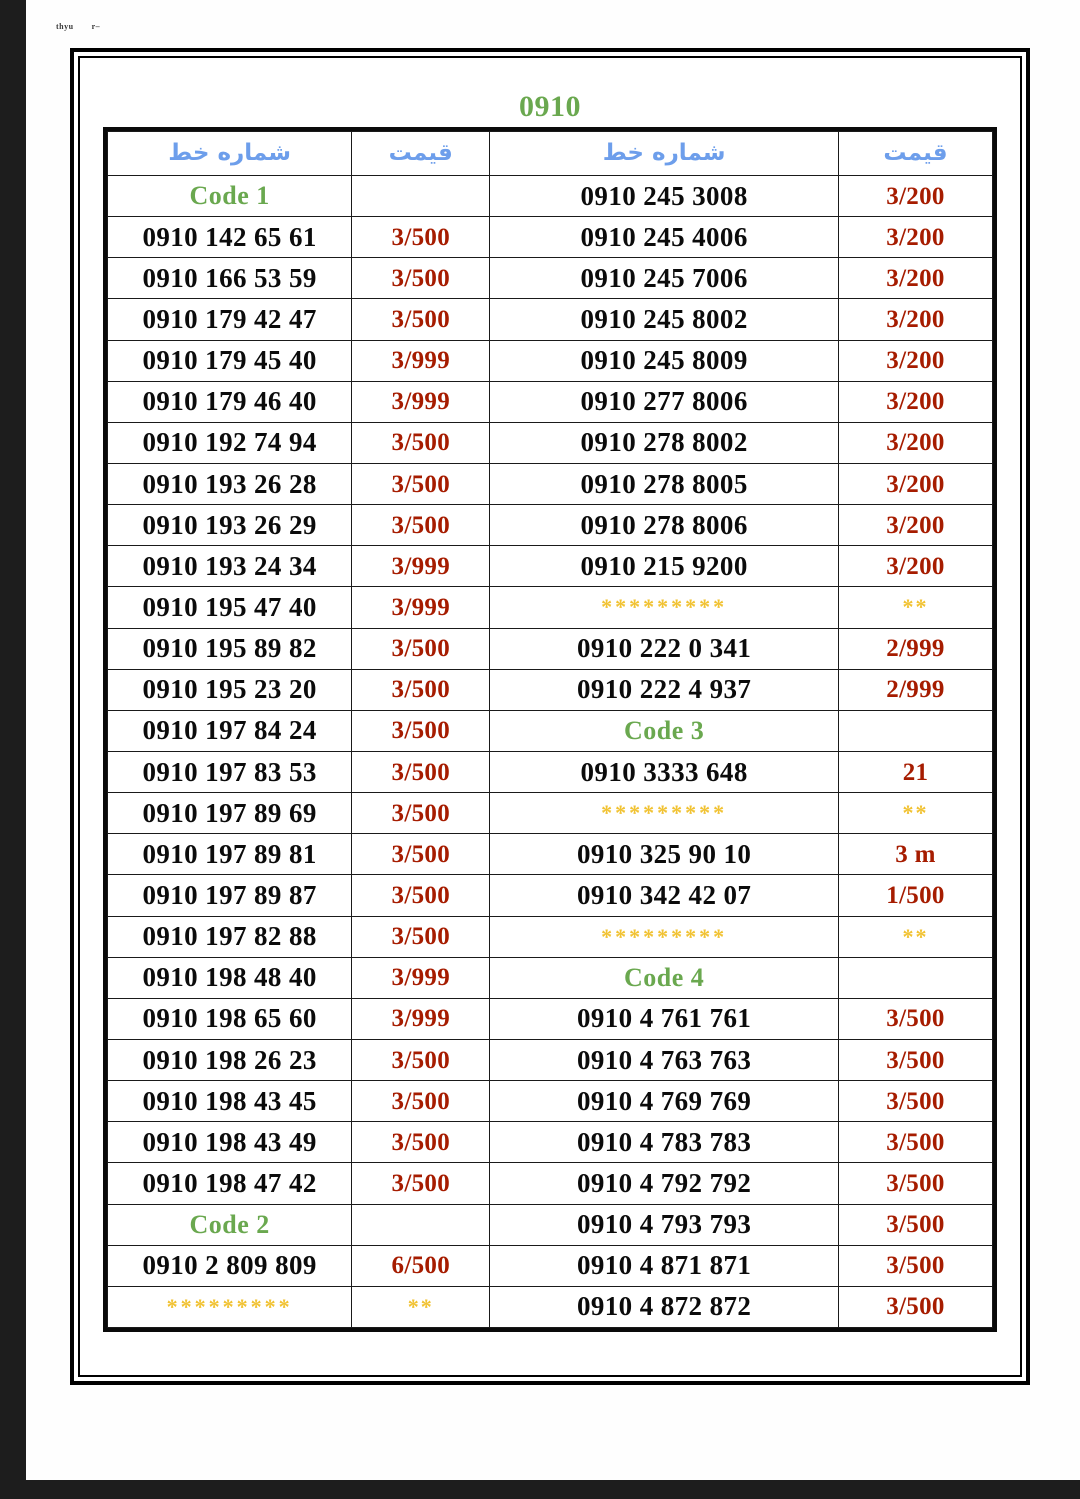 Image resolution: width=1080 pixels, height=1499 pixels. Describe the element at coordinates (664, 360) in the screenshot. I see `right-number-cell: 0910 245 8009` at that location.